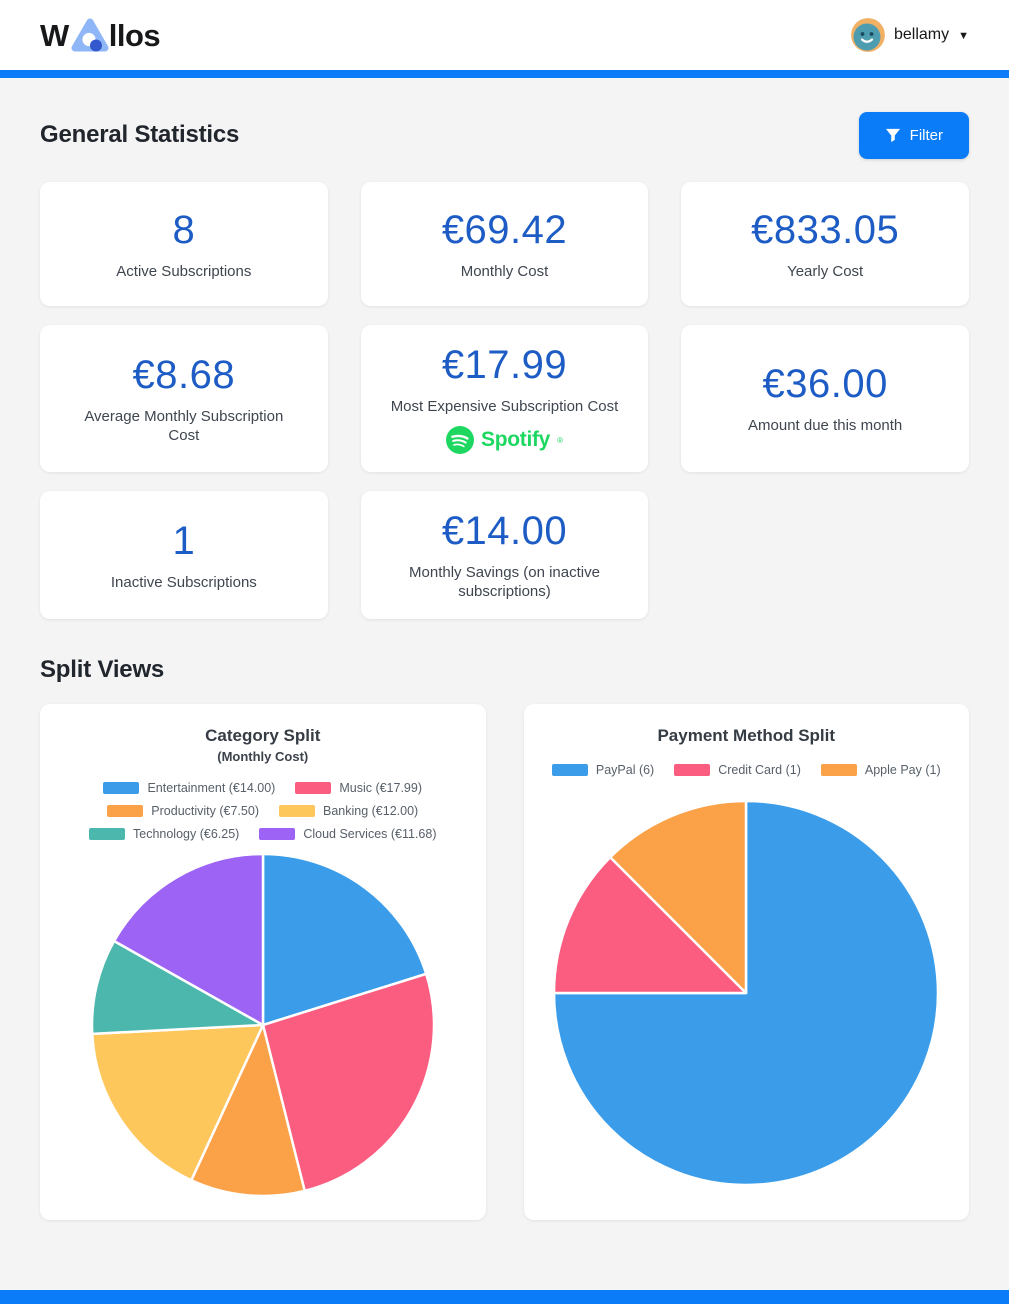 The height and width of the screenshot is (1304, 1009). Describe the element at coordinates (211, 788) in the screenshot. I see `legend-label: Entertainment (€14.00)` at that location.